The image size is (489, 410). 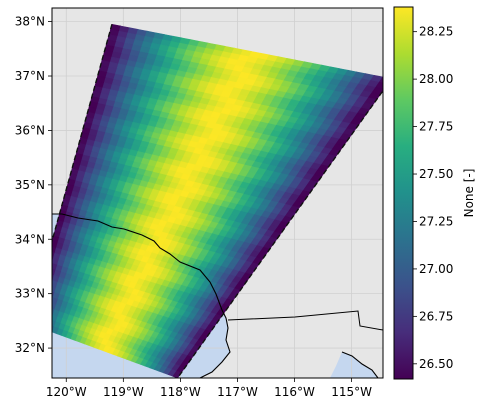 I want to click on colorbar-tick-label: 27.75, so click(x=436, y=127).